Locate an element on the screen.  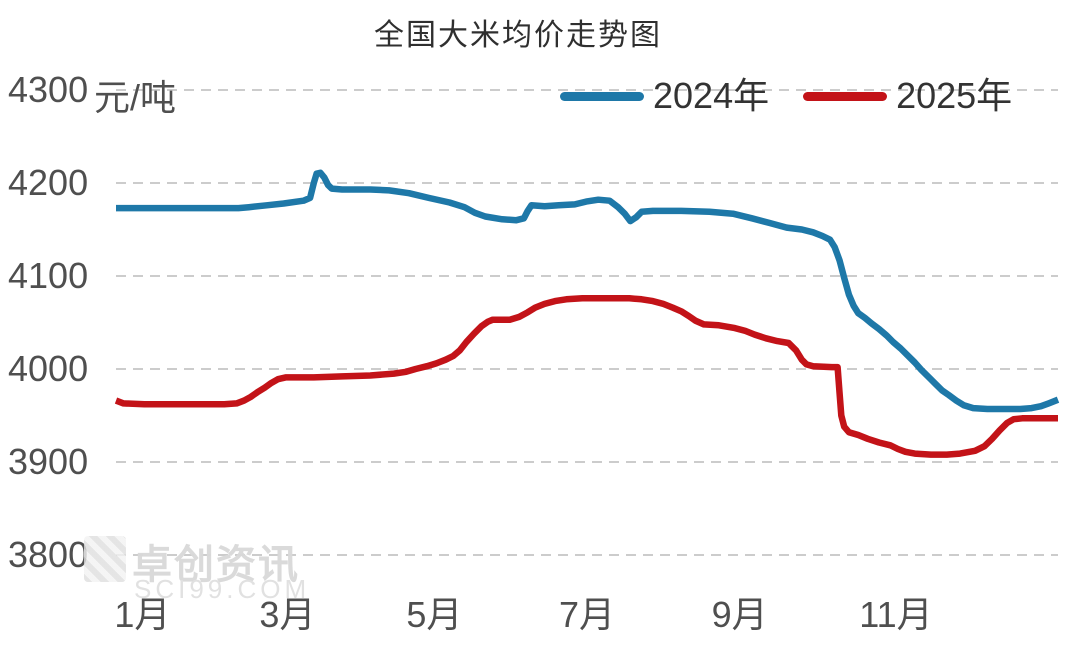
watermark-name: 卓创资讯 is located at coordinates (216, 565).